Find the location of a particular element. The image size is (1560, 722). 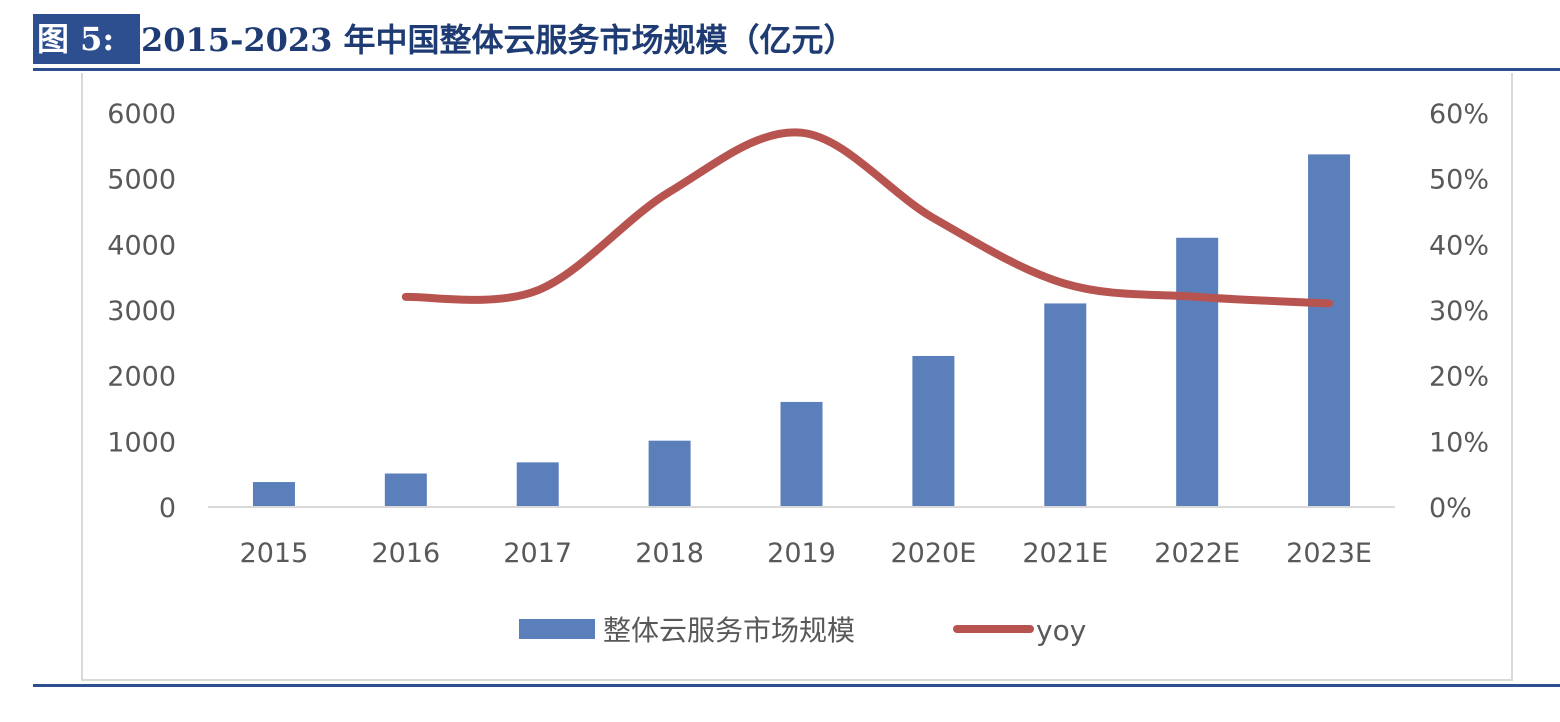

figure-title: 2015-2023 年中国整体云服务市场规模（亿元） is located at coordinates (498, 40).